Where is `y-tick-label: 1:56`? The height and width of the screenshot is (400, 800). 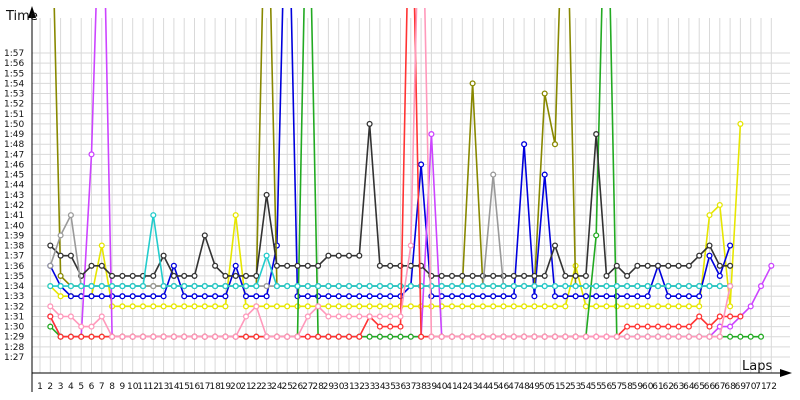 y-tick-label: 1:56 is located at coordinates (14, 64).